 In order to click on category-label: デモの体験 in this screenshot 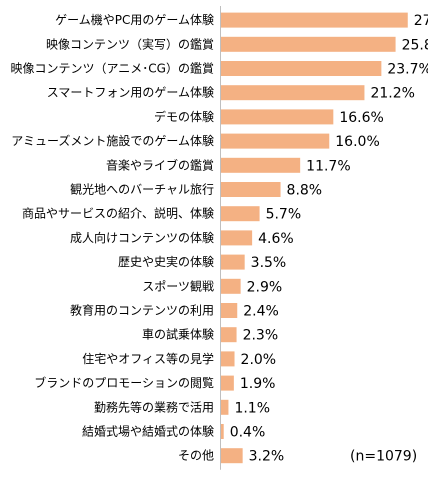, I will do `click(184, 116)`.